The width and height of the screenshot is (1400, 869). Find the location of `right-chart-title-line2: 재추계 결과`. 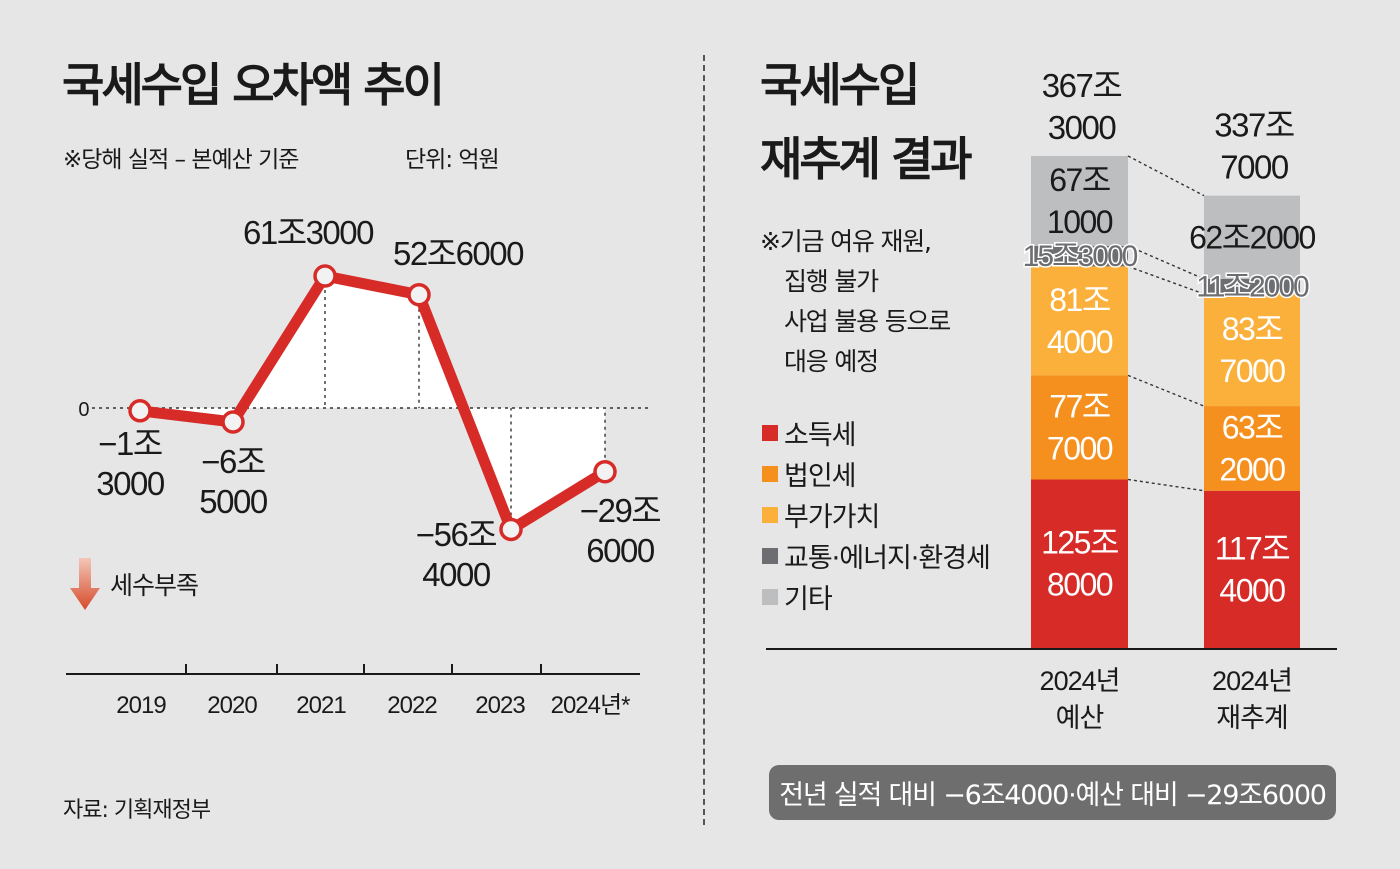

right-chart-title-line2: 재추계 결과 is located at coordinates (866, 159).